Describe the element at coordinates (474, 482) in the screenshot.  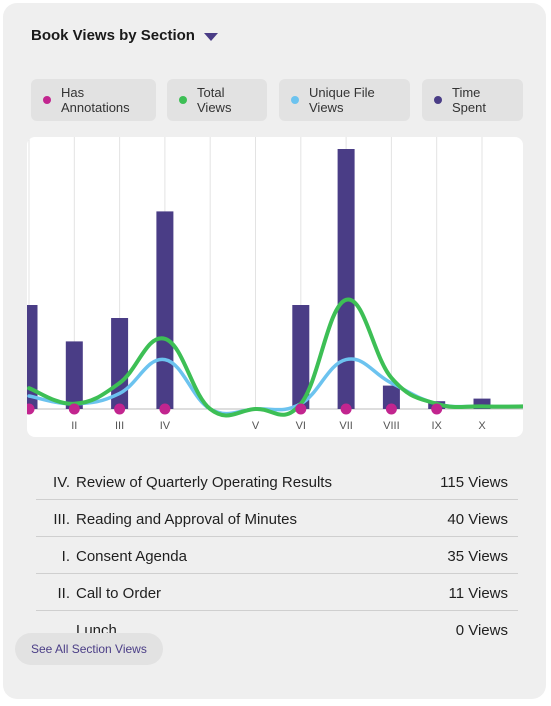
I see `section-views-count: 115 Views` at that location.